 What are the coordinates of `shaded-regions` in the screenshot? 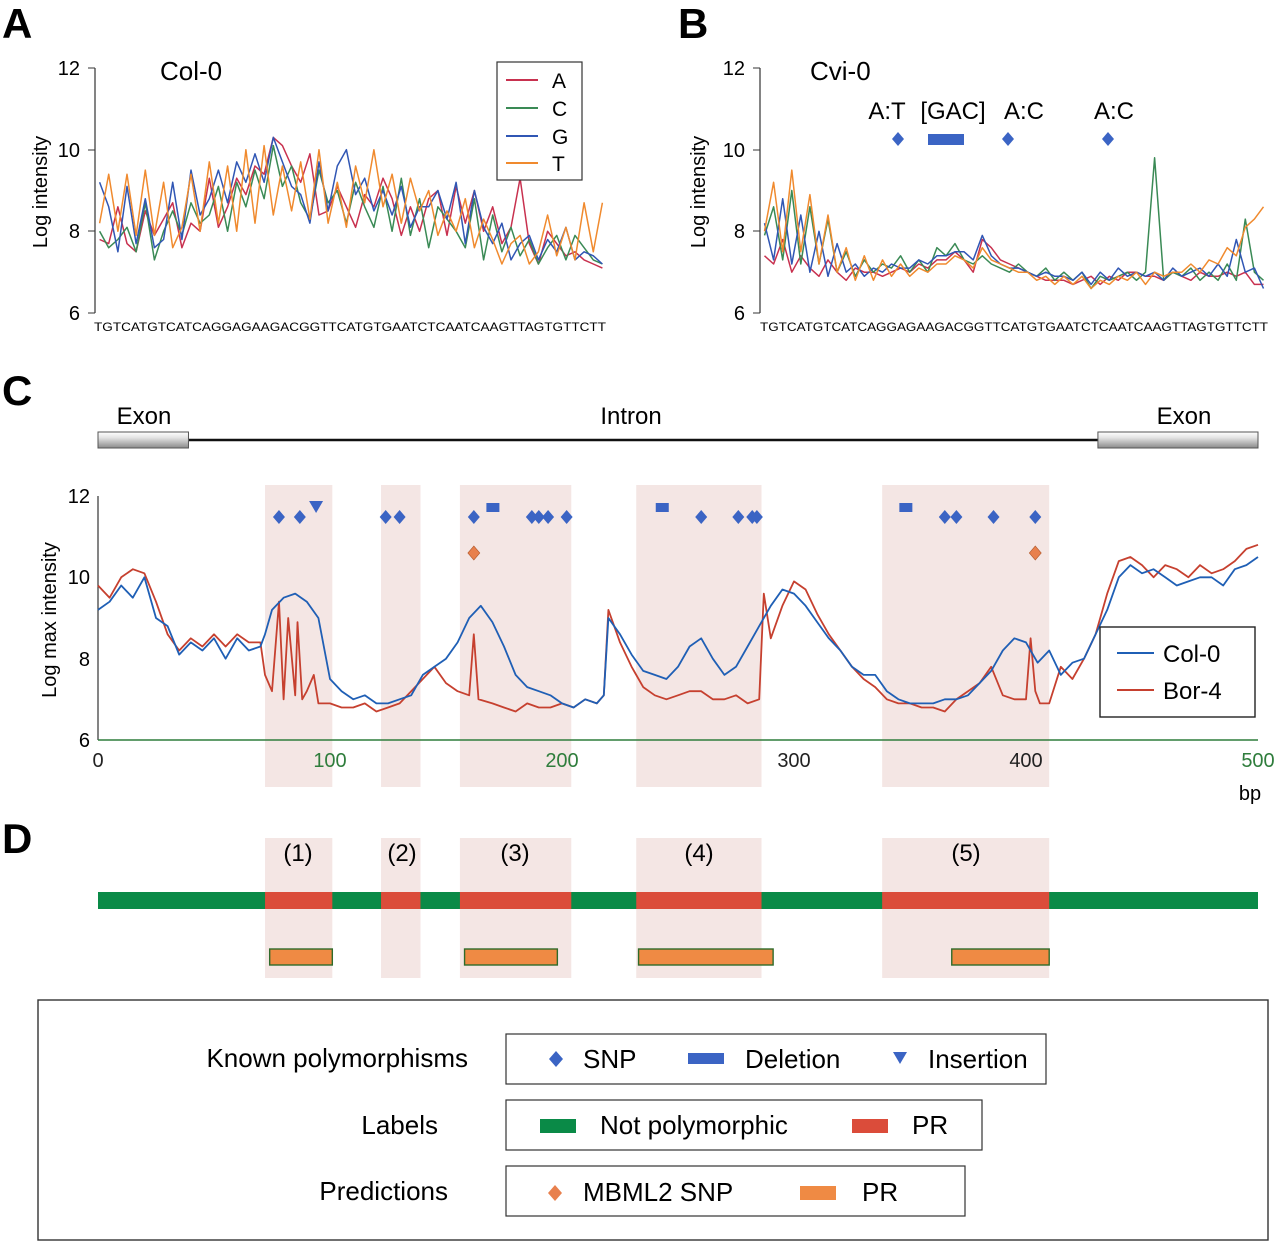 It's located at (657, 636).